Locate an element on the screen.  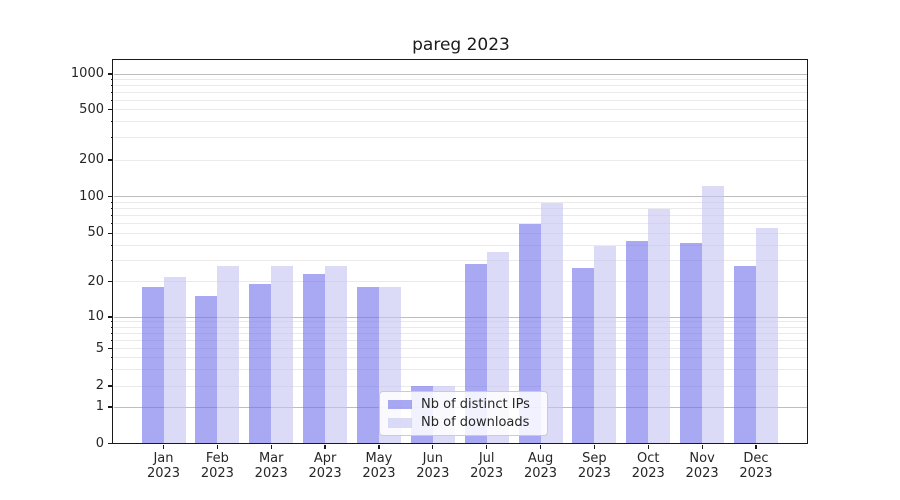
y-tick-label: 5 is located at coordinates (99, 348).